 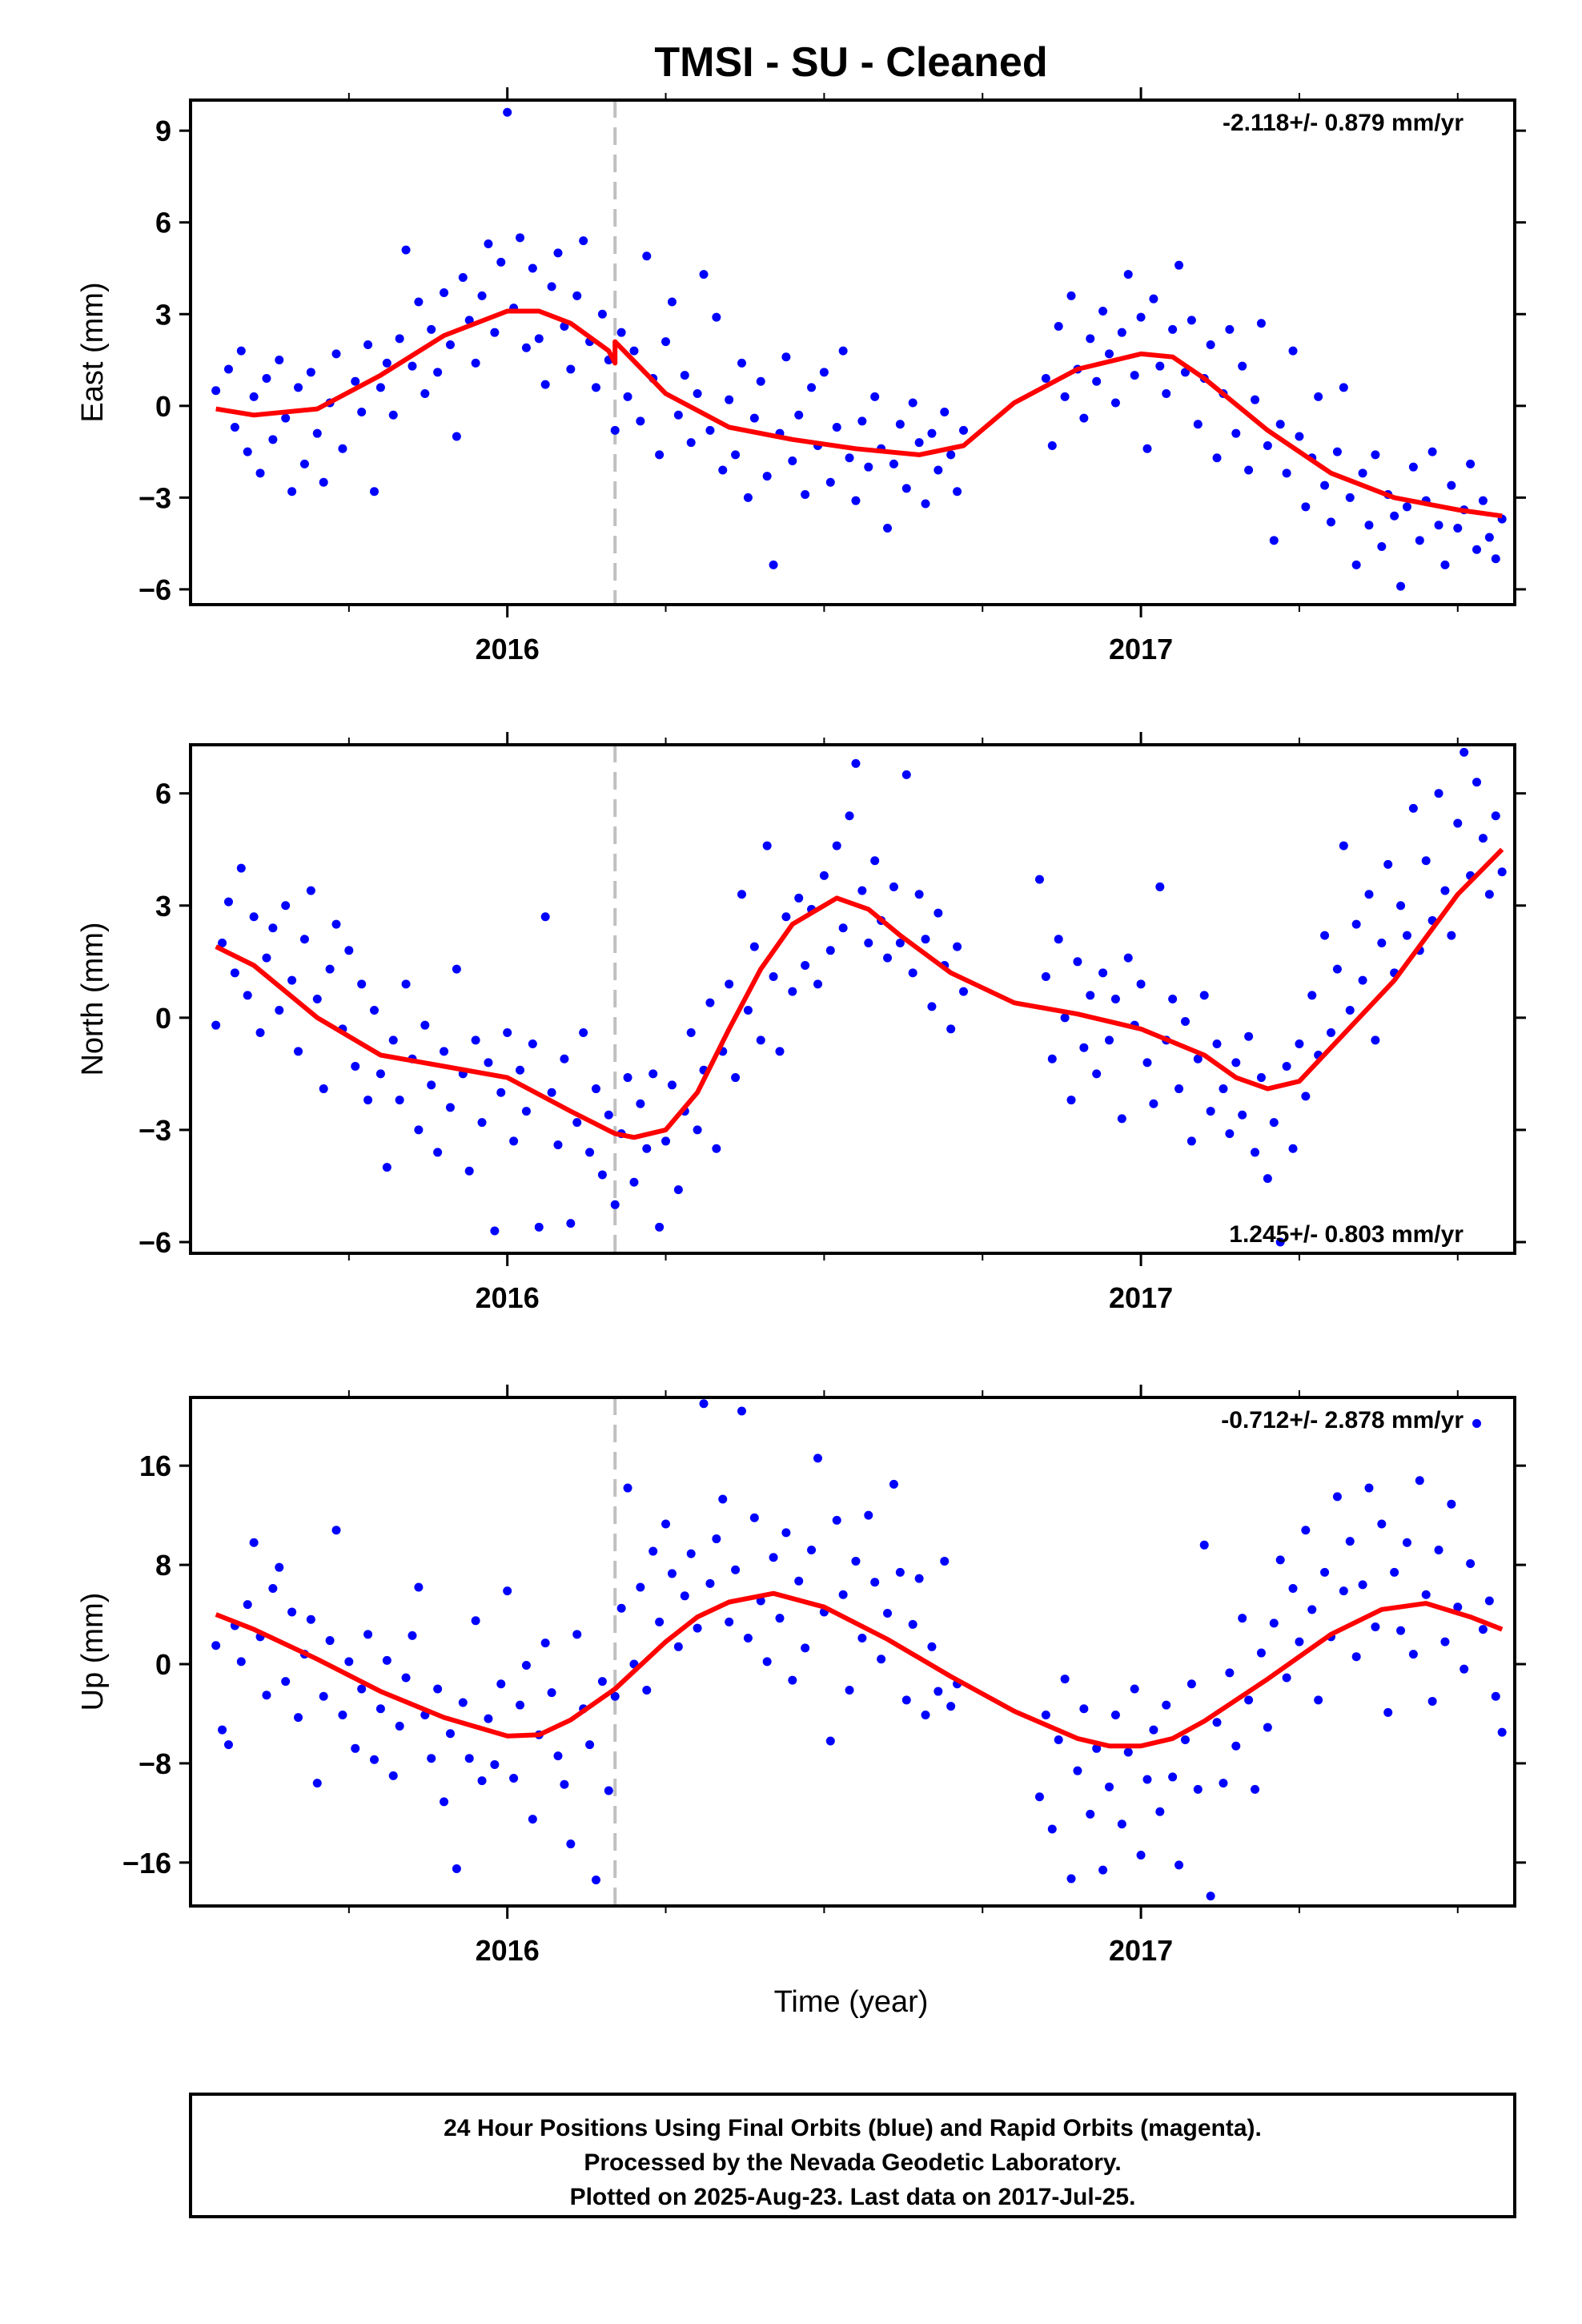 I want to click on y-tick-label: 16, so click(x=155, y=1465).